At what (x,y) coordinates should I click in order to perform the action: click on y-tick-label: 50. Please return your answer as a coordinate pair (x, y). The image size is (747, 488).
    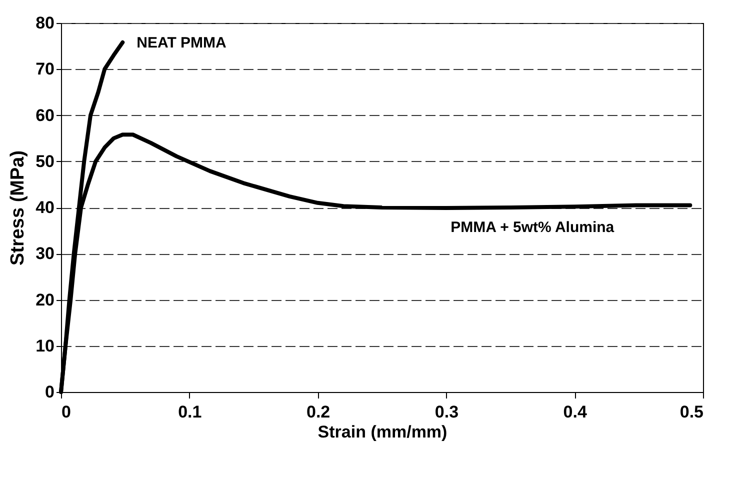
    Looking at the image, I should click on (45, 161).